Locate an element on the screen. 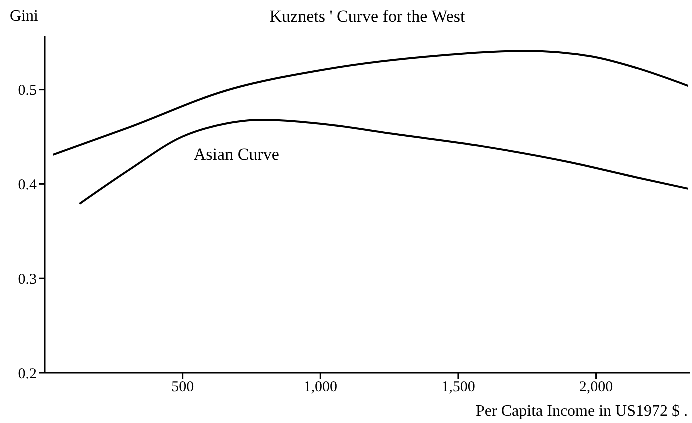  y-tick-label: 0.3 is located at coordinates (27, 280).